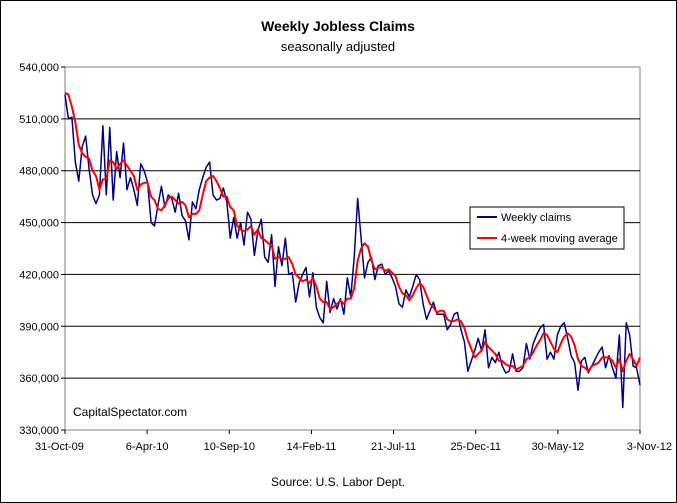  Describe the element at coordinates (130, 412) in the screenshot. I see `watermark-annotation: CapitalSpectator.com` at that location.